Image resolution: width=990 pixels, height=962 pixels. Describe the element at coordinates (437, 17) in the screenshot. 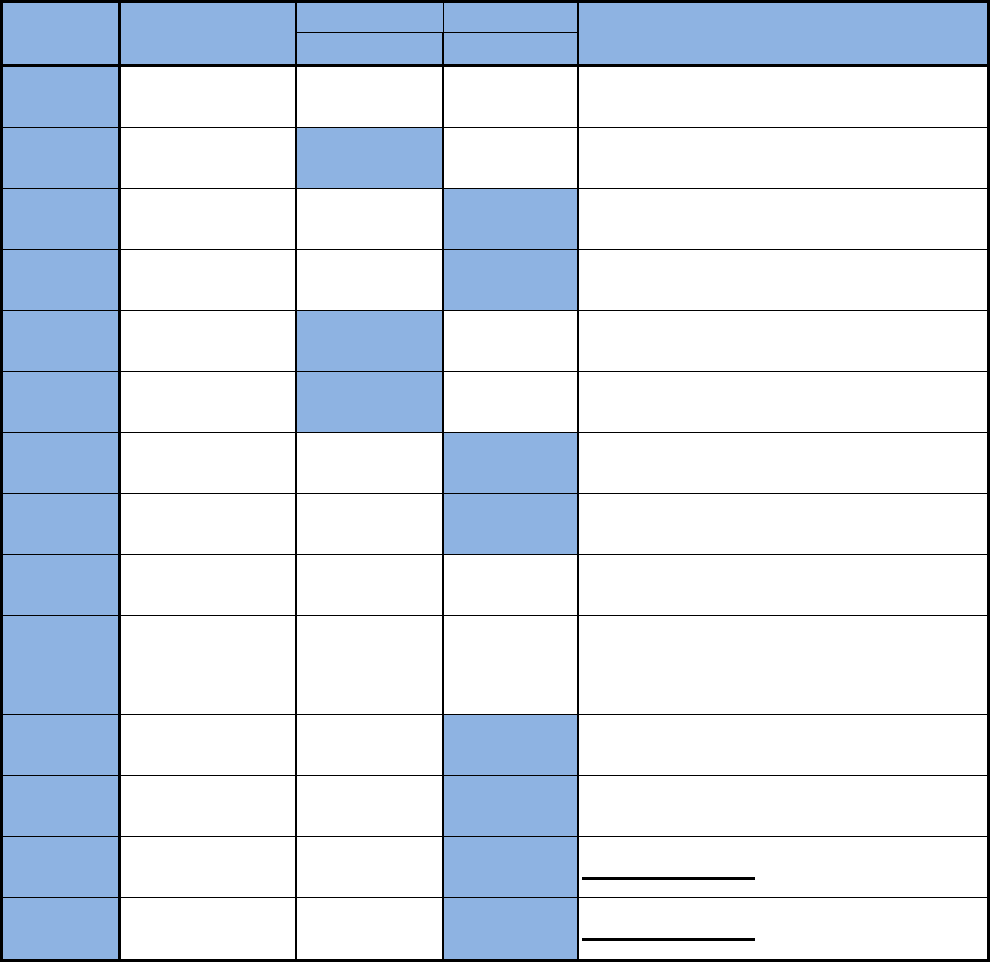

I see `header-group-cell` at that location.